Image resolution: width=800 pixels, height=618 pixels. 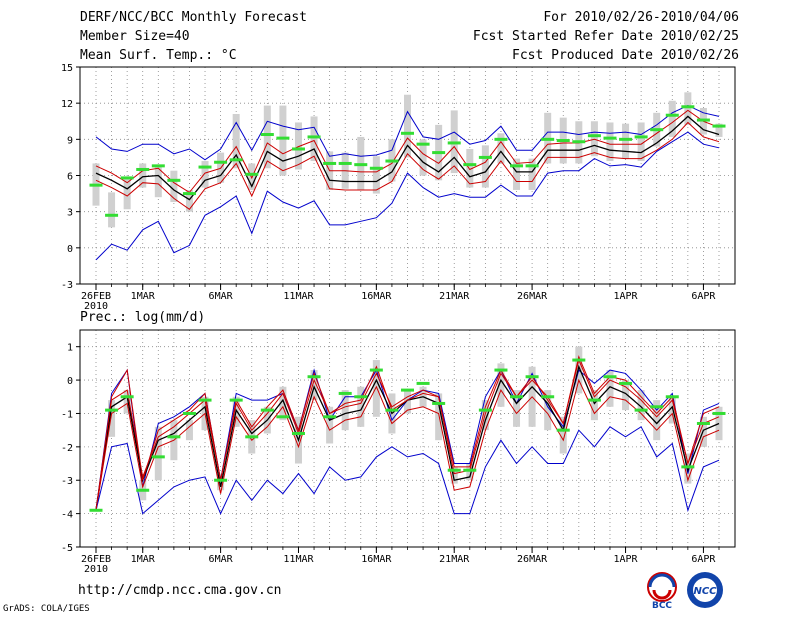 What do you see at coordinates (180, 590) in the screenshot?
I see `source-url: http://cmdp.ncc.cma.gov.cn` at bounding box center [180, 590].